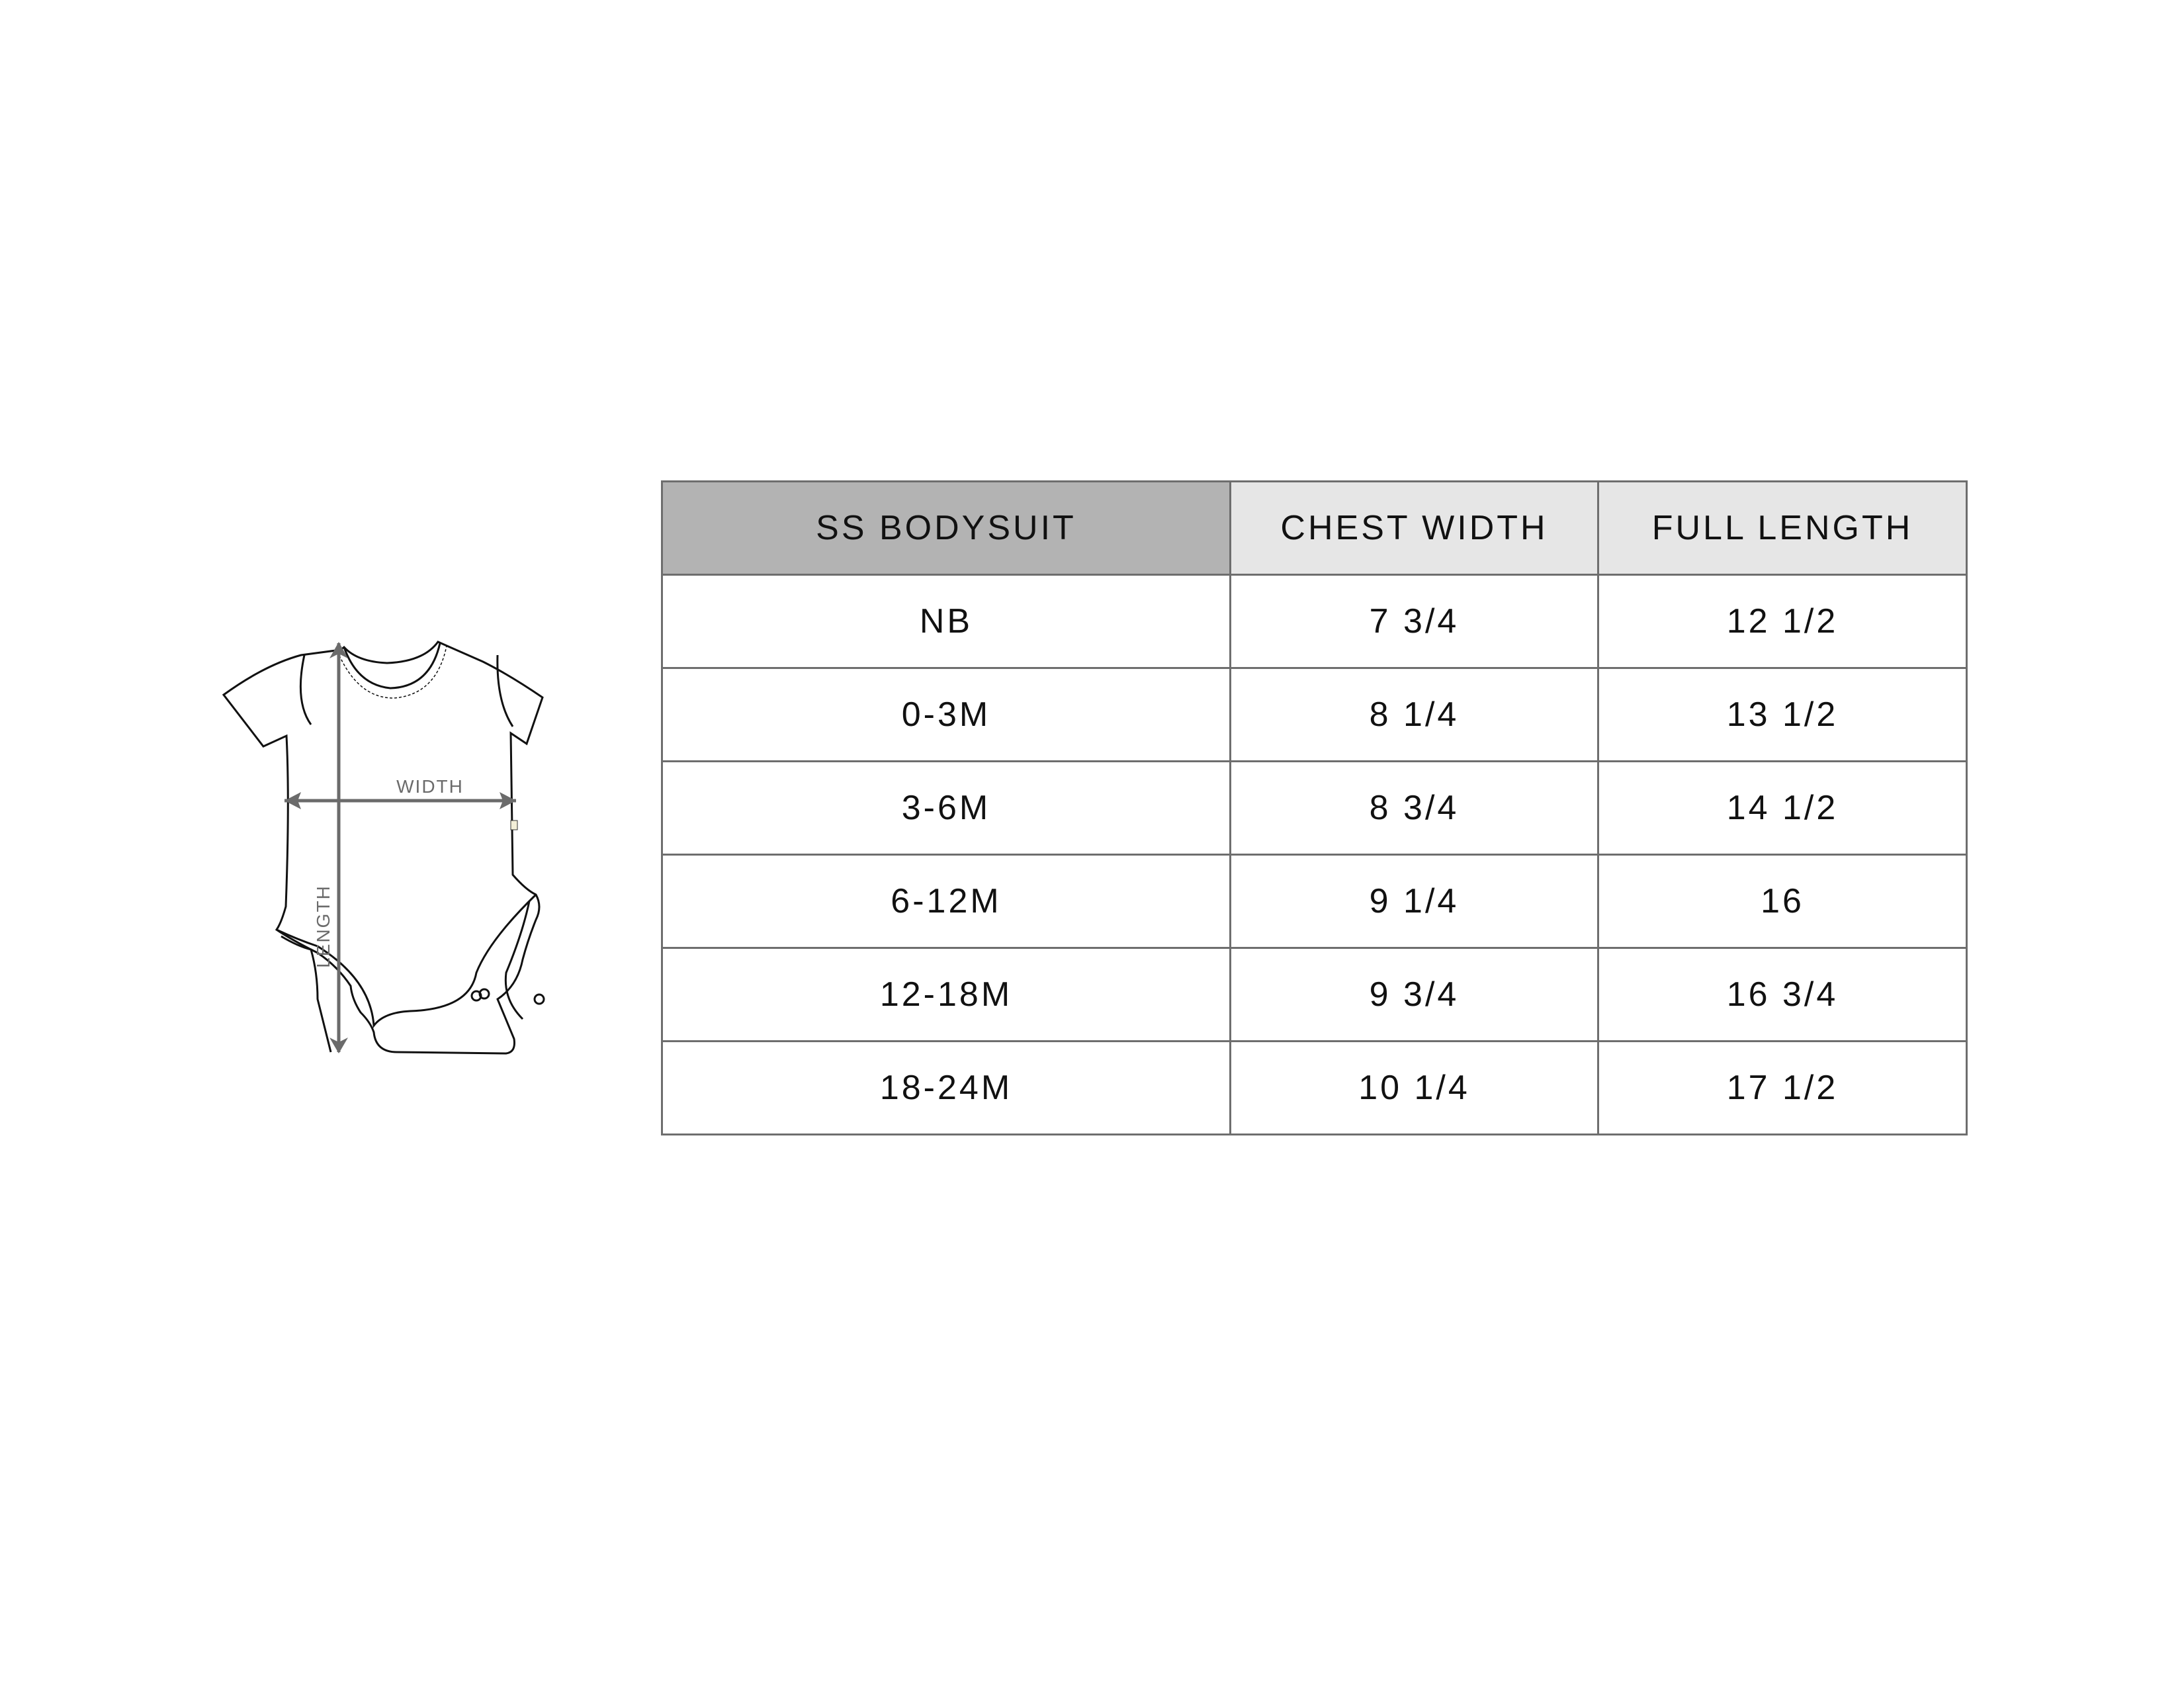 The image size is (2184, 1688). I want to click on bodysuit-measurement-diagram: WIDTH LENGTH, so click(384, 848).